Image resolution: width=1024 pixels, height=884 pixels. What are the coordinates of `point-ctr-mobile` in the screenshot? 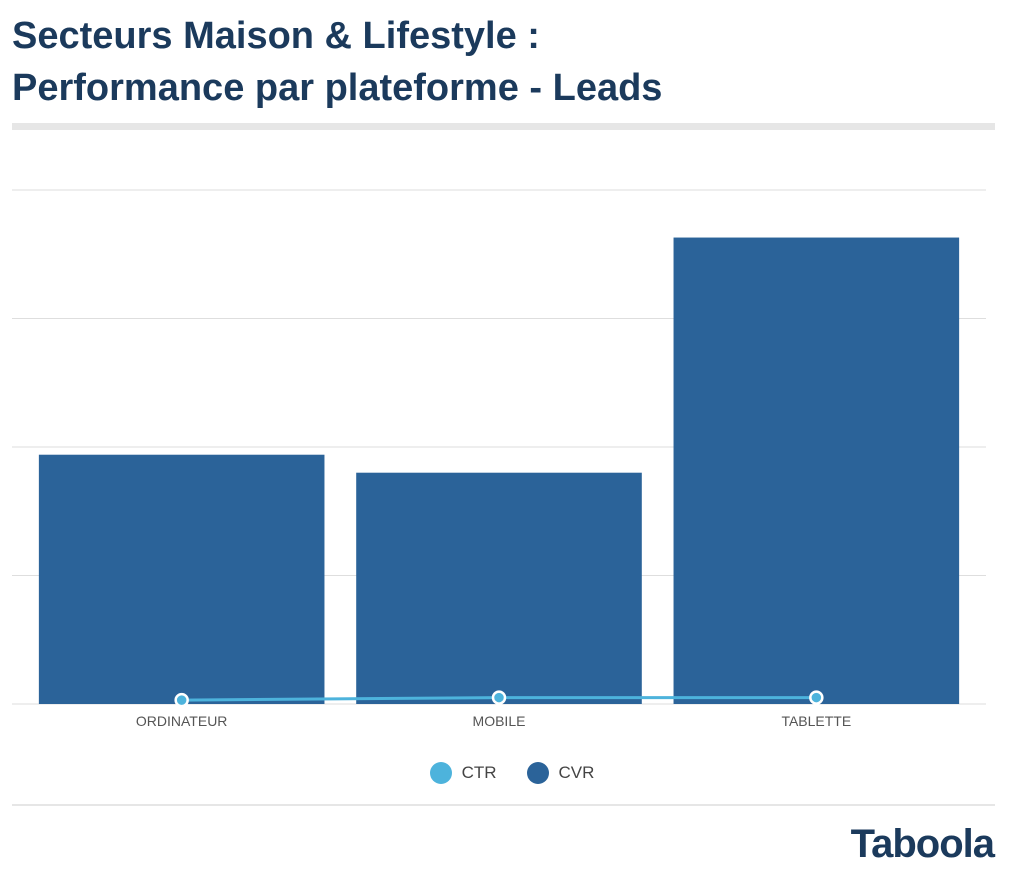 It's located at (499, 697).